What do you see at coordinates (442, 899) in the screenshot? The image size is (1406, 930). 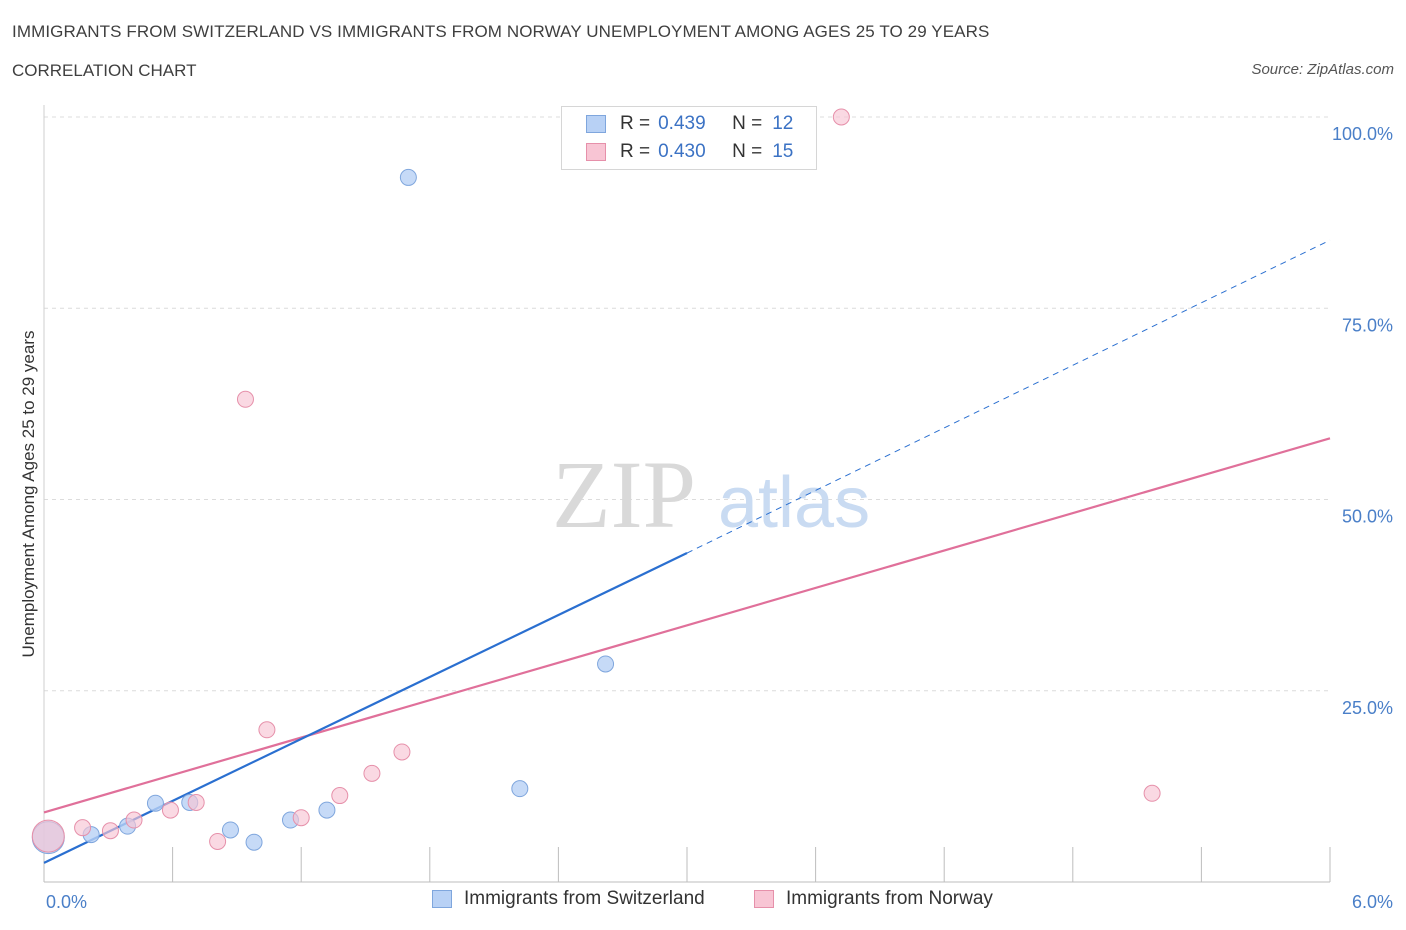 I see `switzerland-legend-swatch` at bounding box center [442, 899].